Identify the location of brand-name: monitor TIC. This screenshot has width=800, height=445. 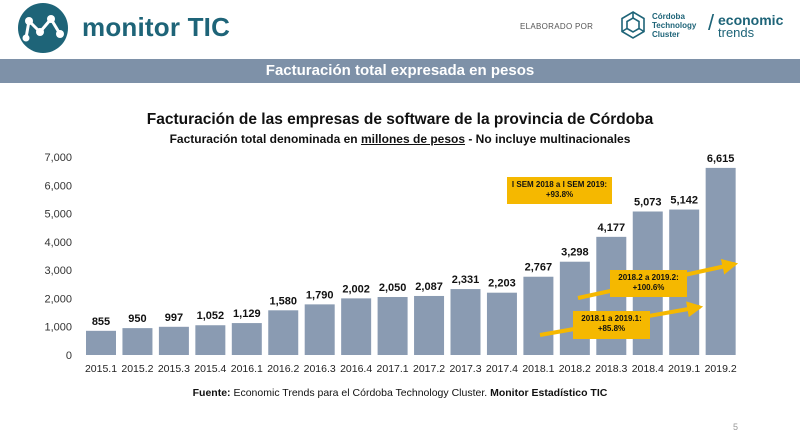
(156, 27).